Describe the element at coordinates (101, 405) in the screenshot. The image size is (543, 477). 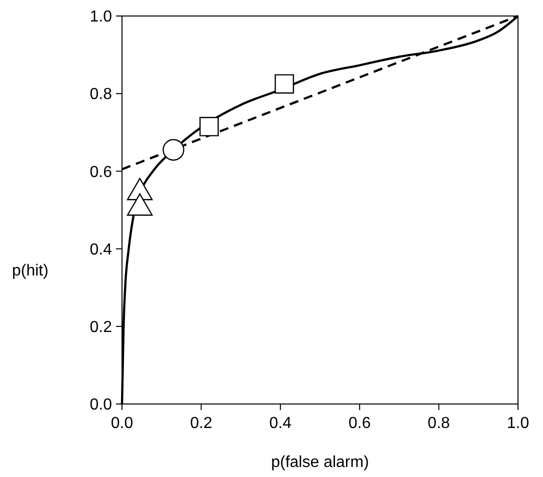
I see `y-tick-label: 0.0` at that location.